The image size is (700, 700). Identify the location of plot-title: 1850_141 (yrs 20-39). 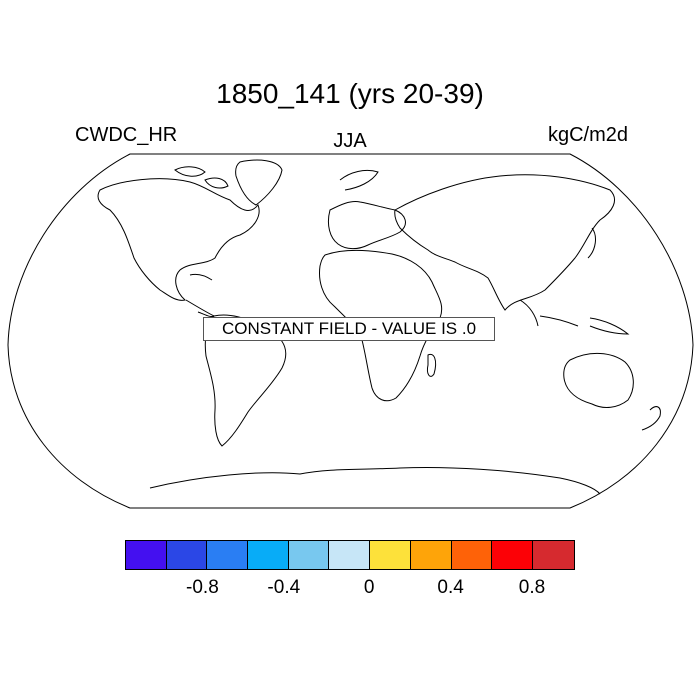
(350, 93).